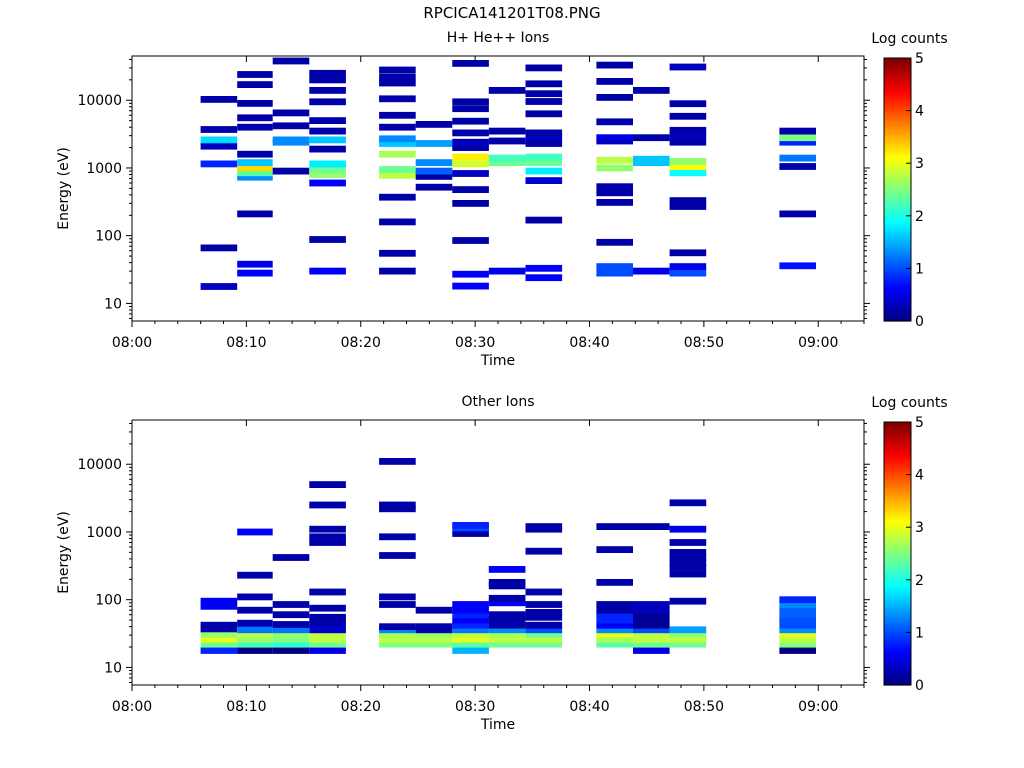 The width and height of the screenshot is (1024, 768). I want to click on x-tick-label: 08:50, so click(704, 707).